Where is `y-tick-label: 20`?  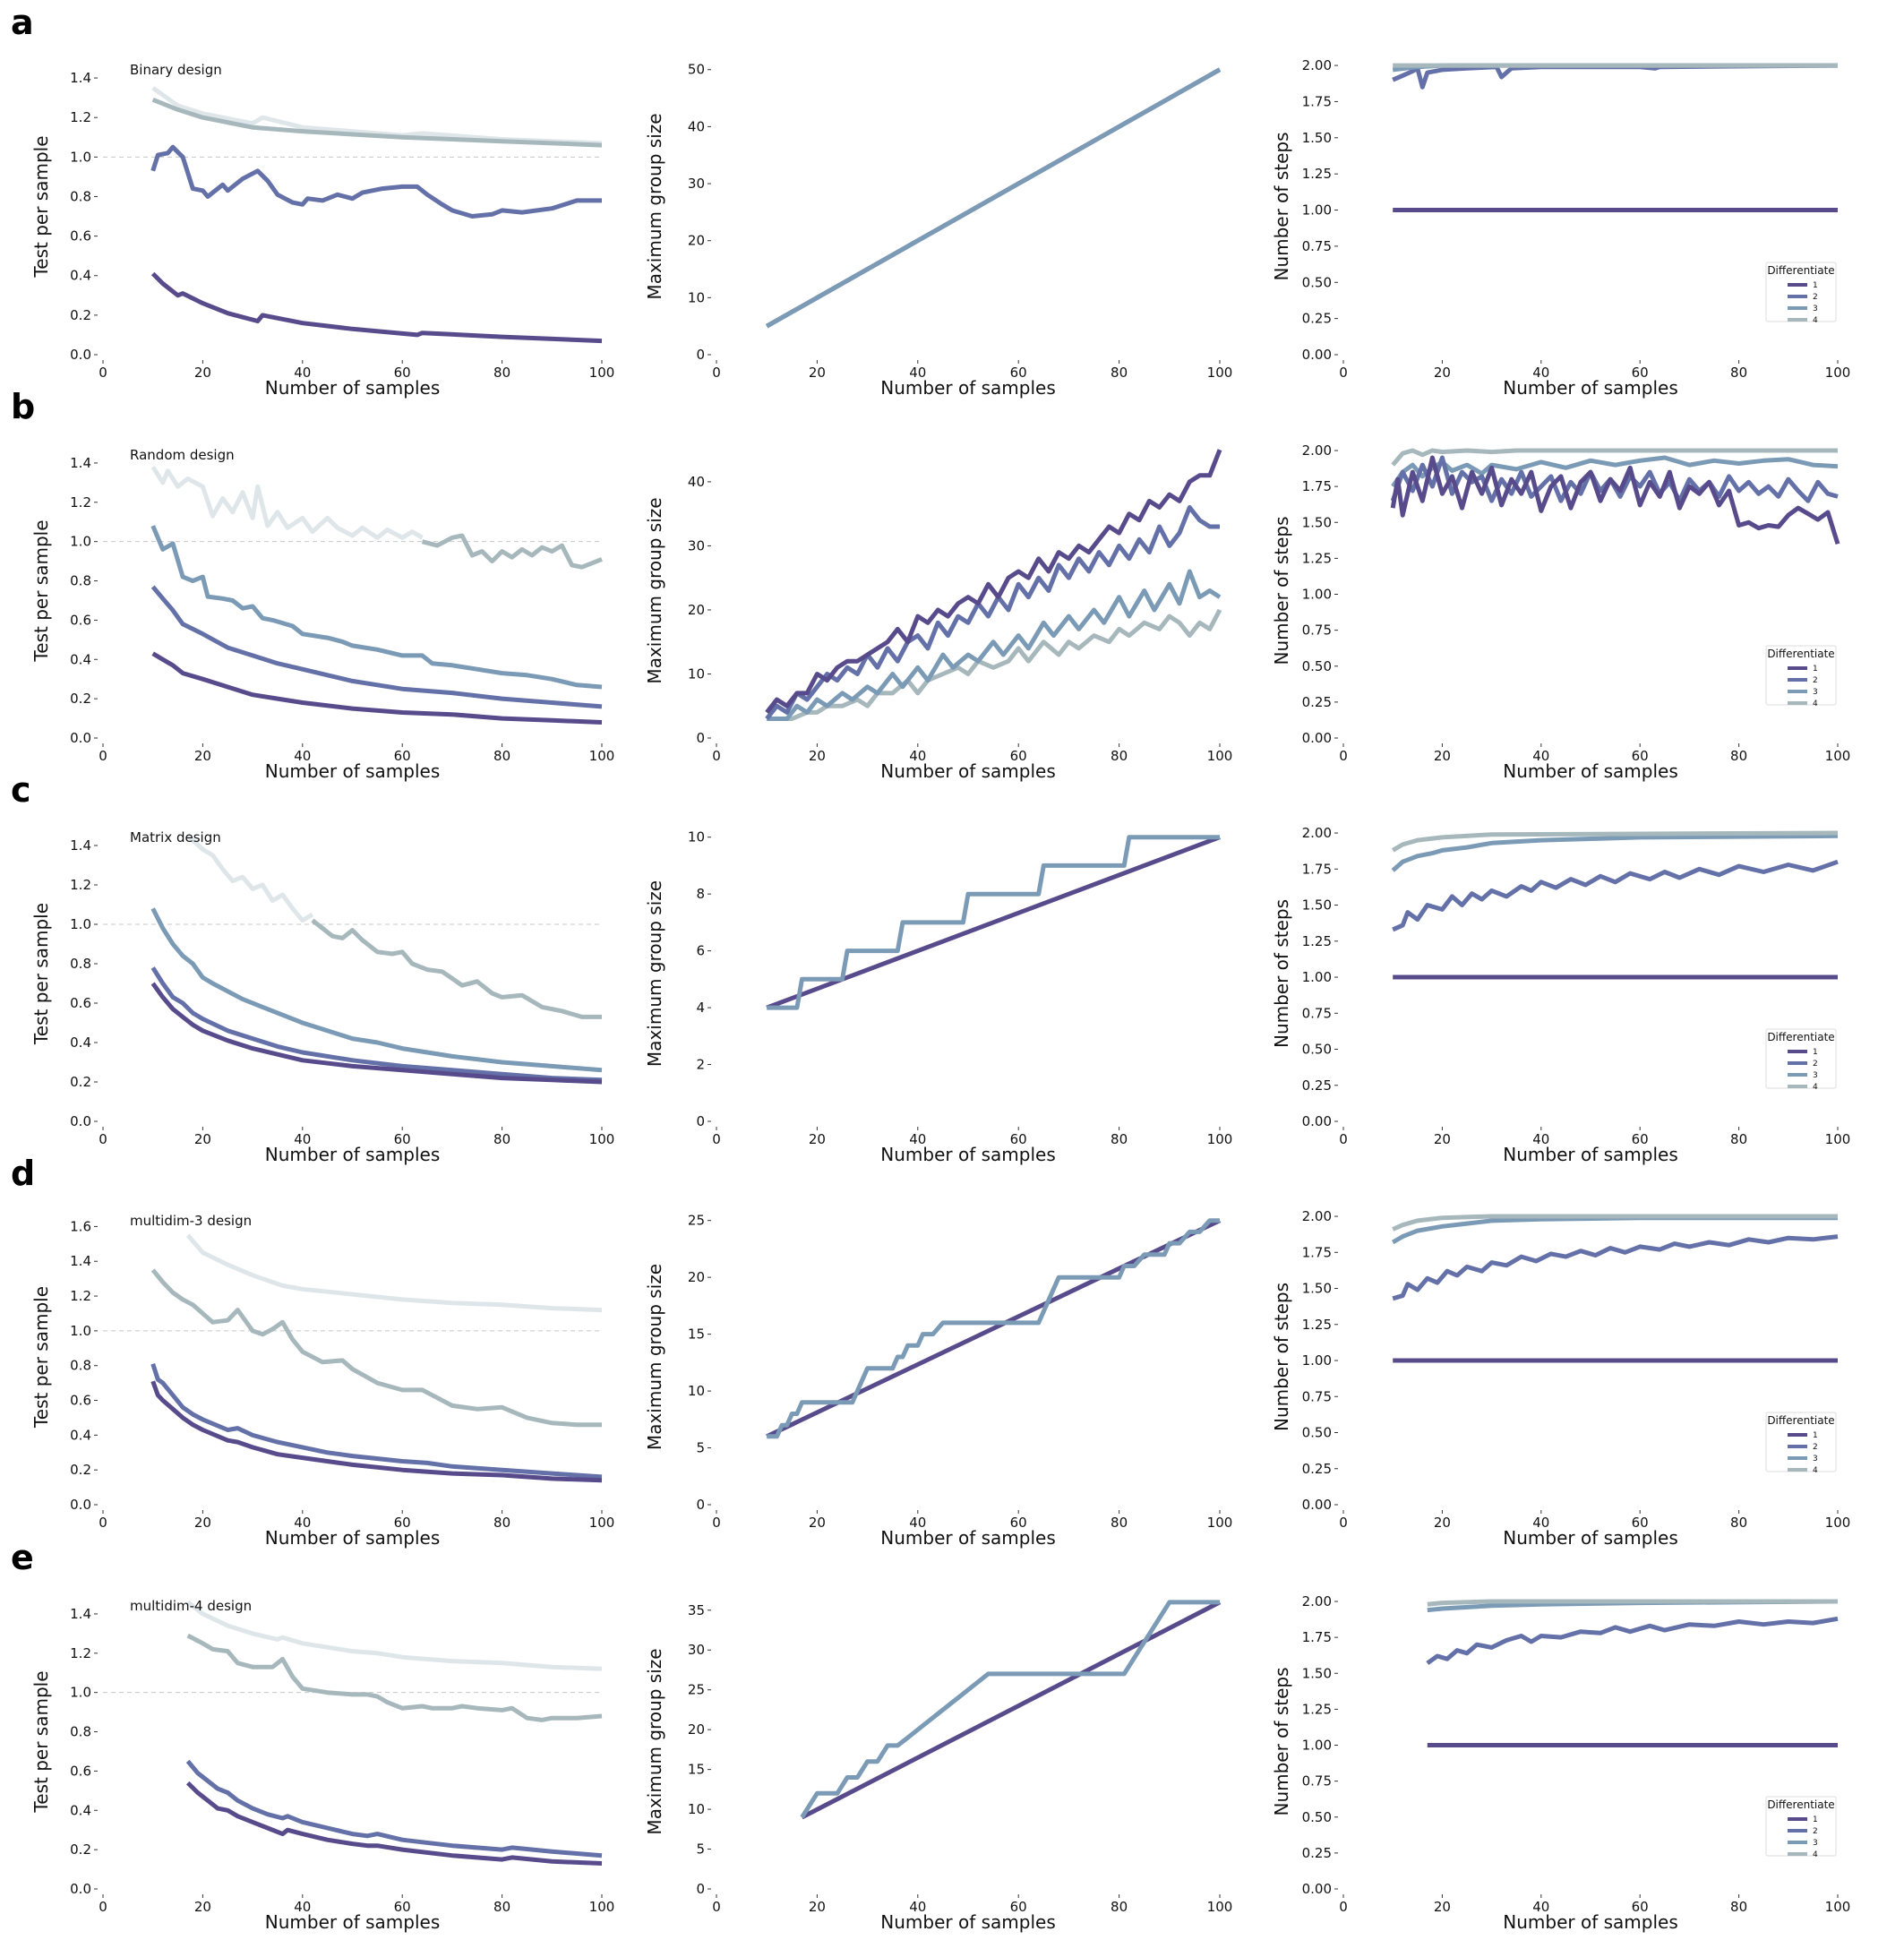 y-tick-label: 20 is located at coordinates (696, 241).